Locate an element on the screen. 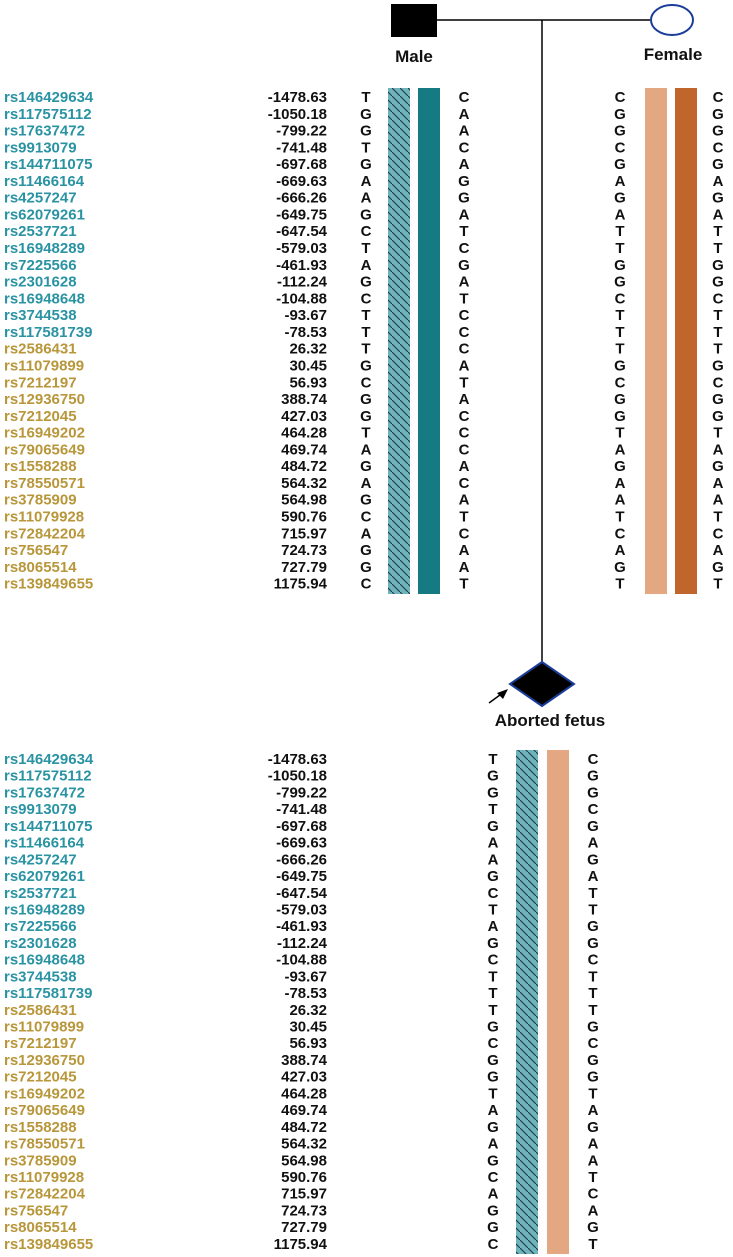 Image resolution: width=733 pixels, height=1257 pixels. snp-id: rs12936750 is located at coordinates (44, 1060).